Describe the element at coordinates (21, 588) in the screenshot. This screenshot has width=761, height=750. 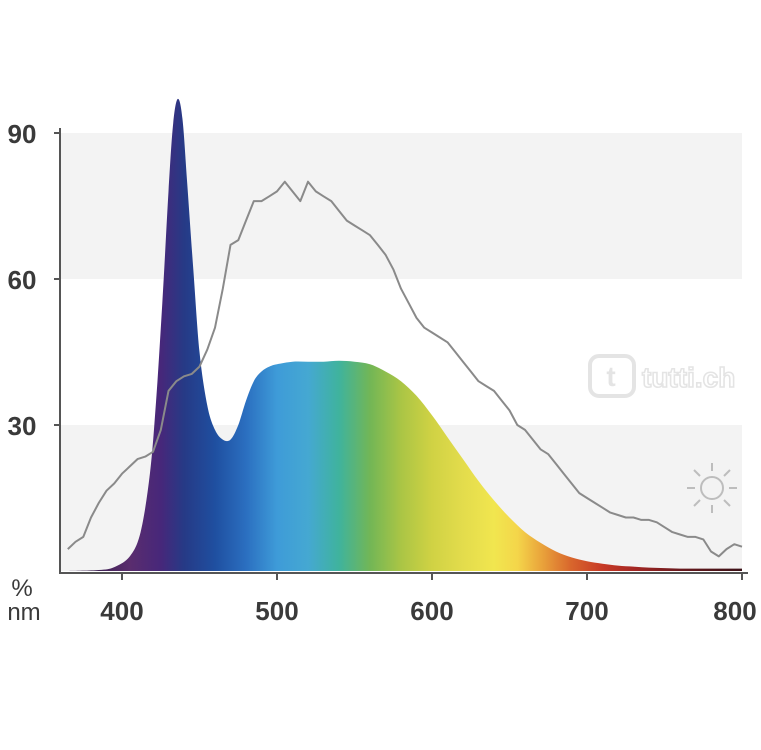
I see `y-axis-unit: %` at that location.